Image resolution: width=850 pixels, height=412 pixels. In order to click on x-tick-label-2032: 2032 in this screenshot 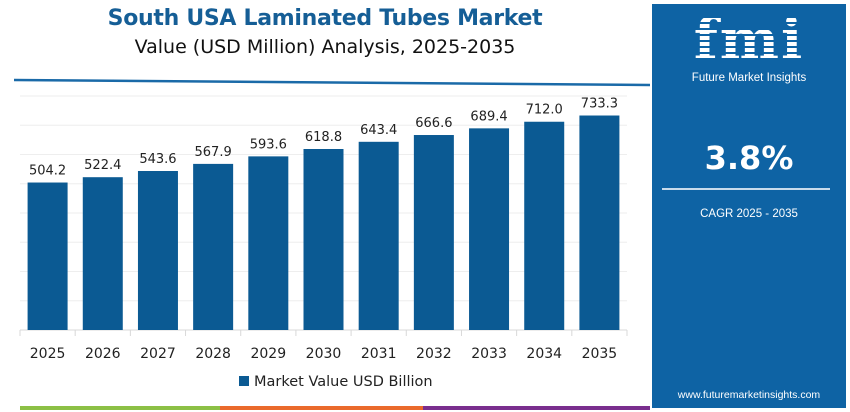, I will do `click(434, 354)`.